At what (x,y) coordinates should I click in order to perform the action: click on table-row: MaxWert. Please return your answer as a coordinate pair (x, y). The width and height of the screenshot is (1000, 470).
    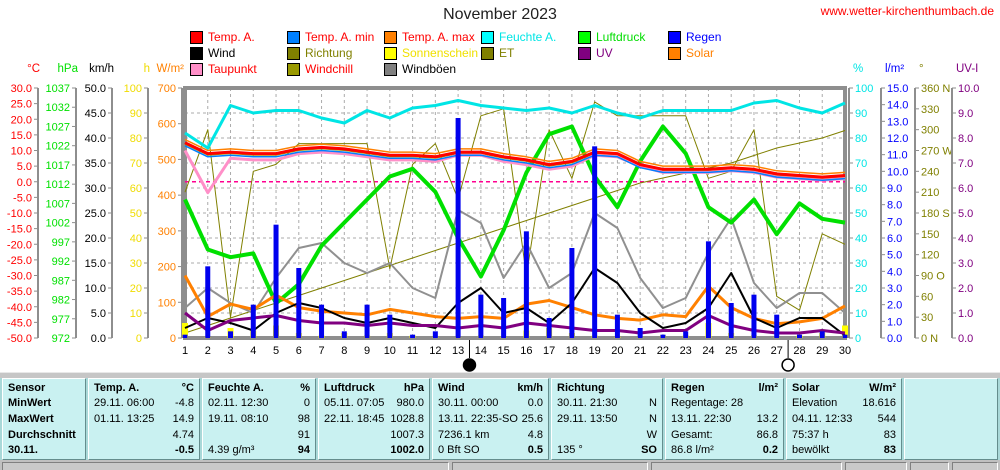
    Looking at the image, I should click on (44, 419).